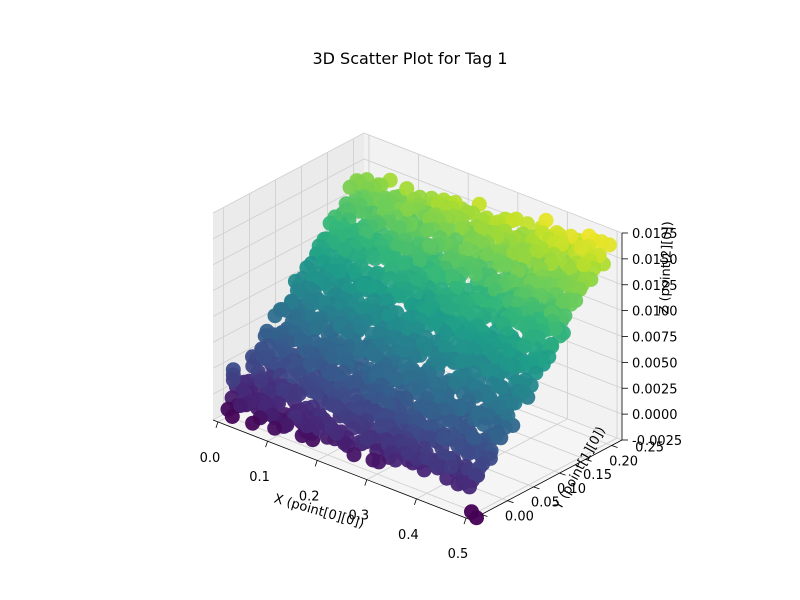 The height and width of the screenshot is (600, 800). I want to click on grid-line-z-back, so click(493, 183).